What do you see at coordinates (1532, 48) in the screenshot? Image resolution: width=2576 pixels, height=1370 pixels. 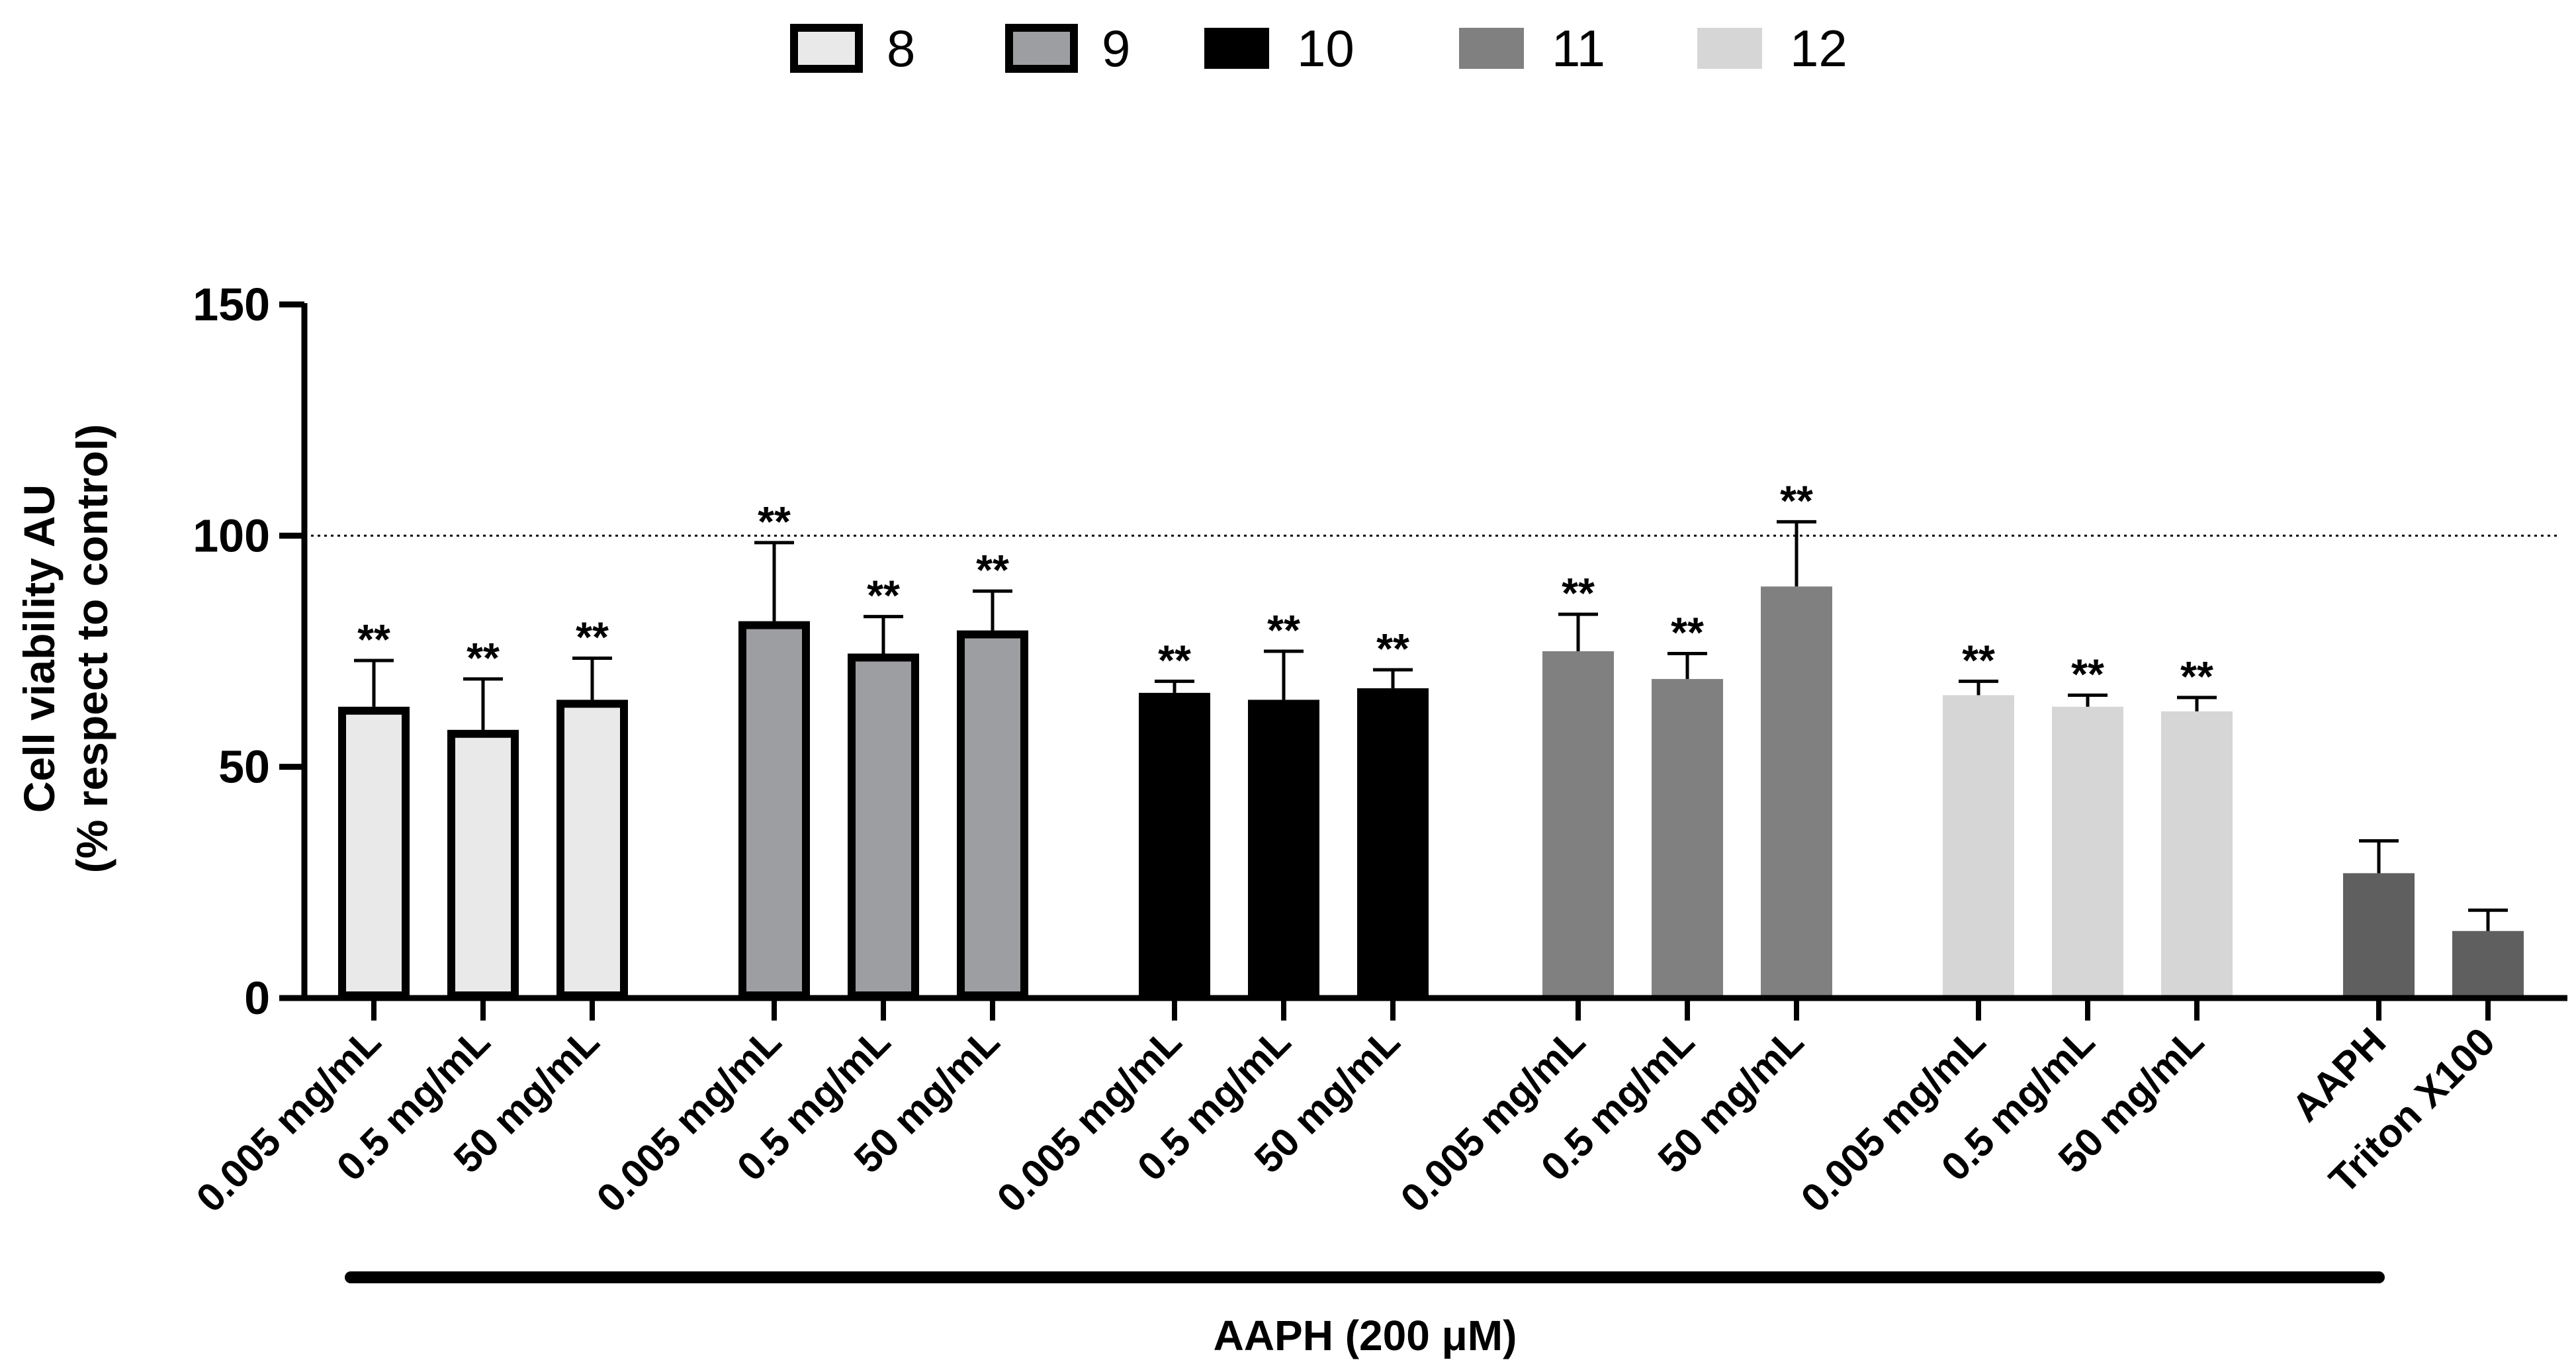 I see `legend-item: 11` at bounding box center [1532, 48].